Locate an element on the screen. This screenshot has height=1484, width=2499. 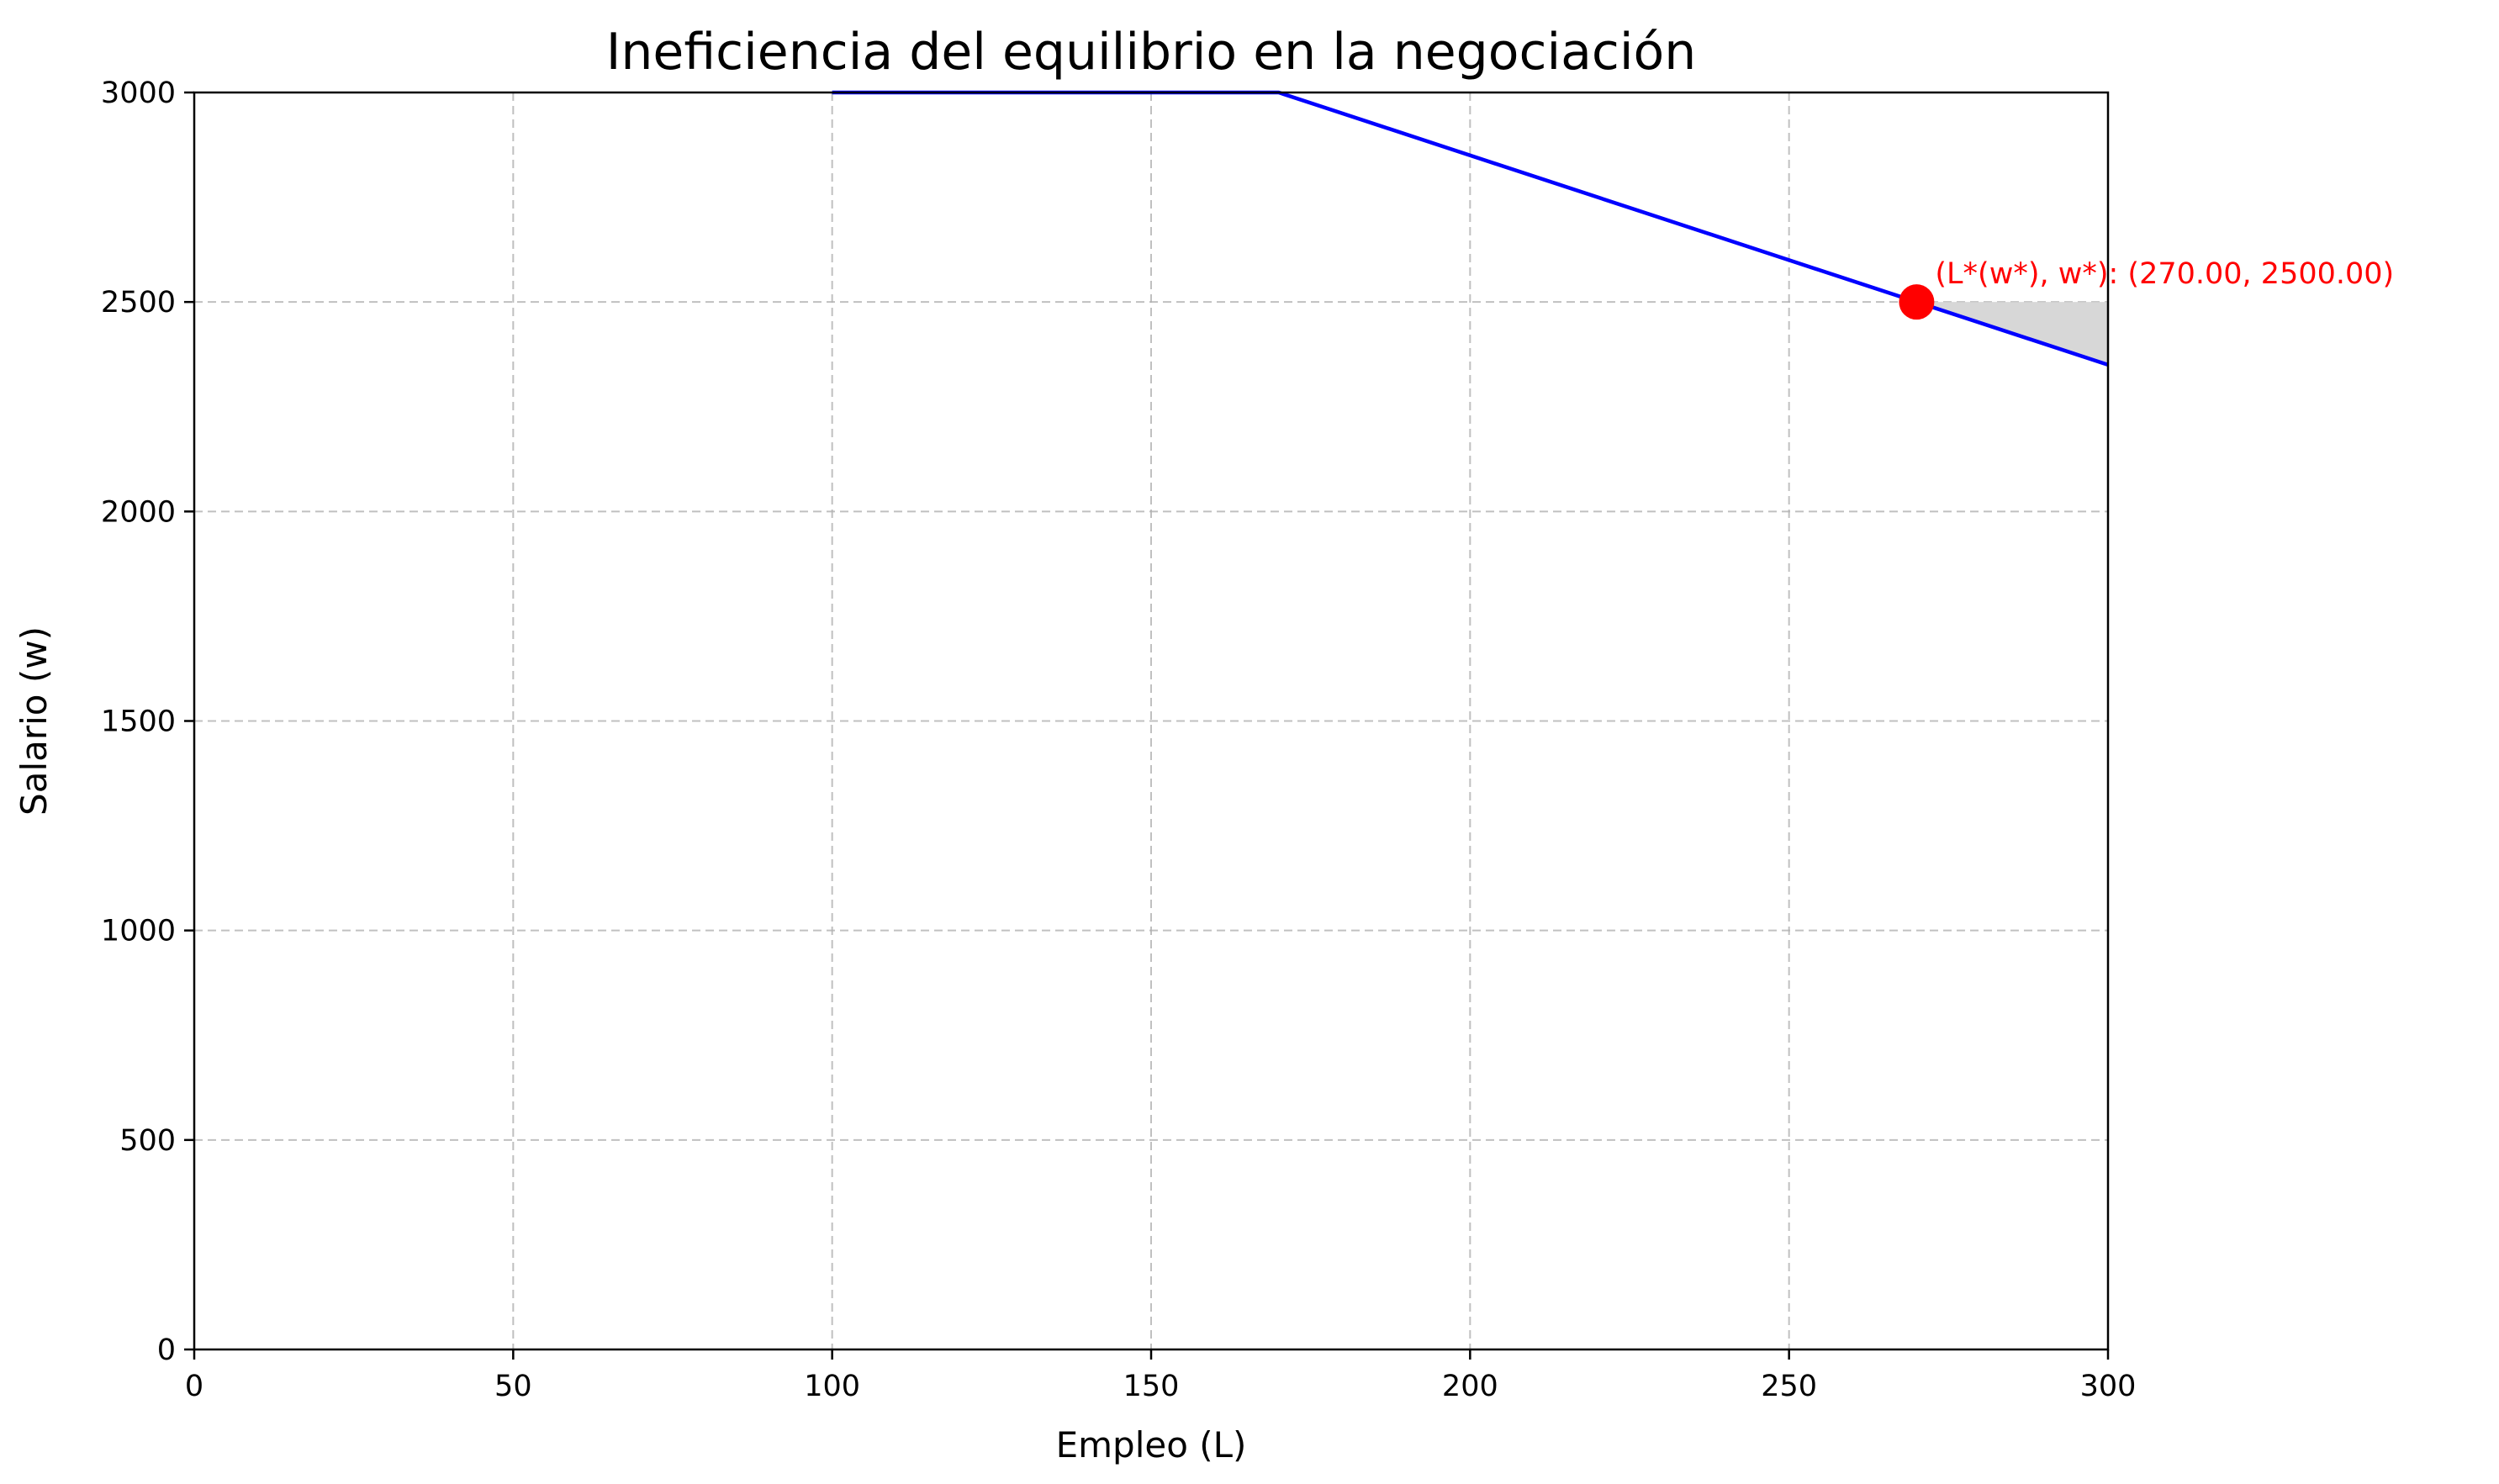
y-tick-label: 2500 is located at coordinates (138, 303).